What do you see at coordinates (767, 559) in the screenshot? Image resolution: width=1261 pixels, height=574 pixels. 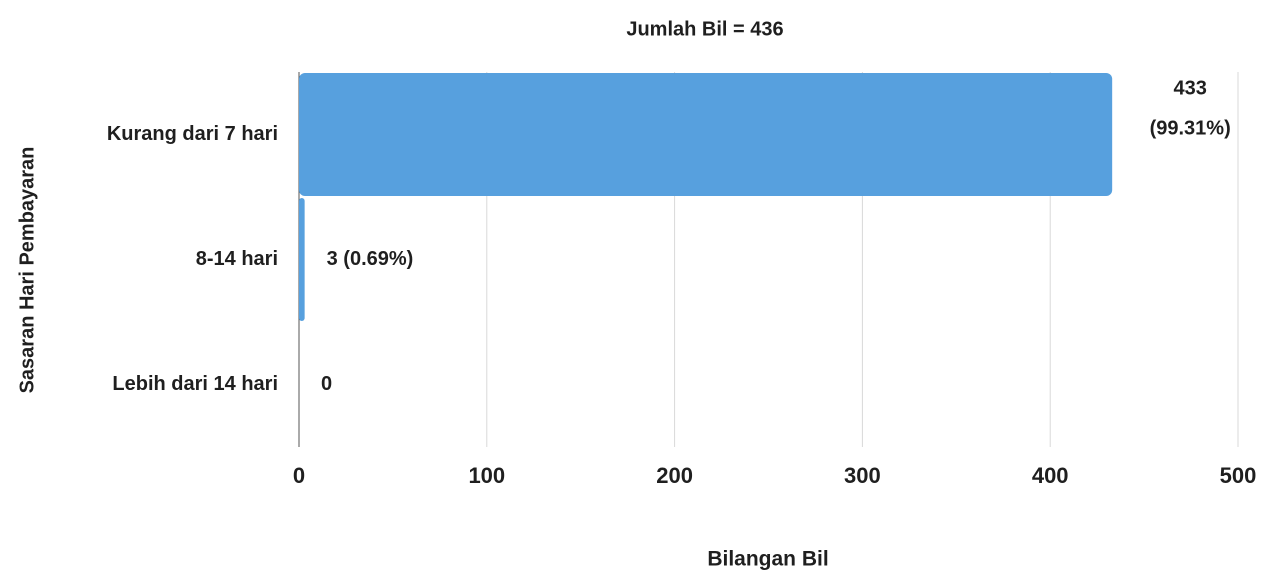 I see `x-axis-title: Bilangan Bil` at bounding box center [767, 559].